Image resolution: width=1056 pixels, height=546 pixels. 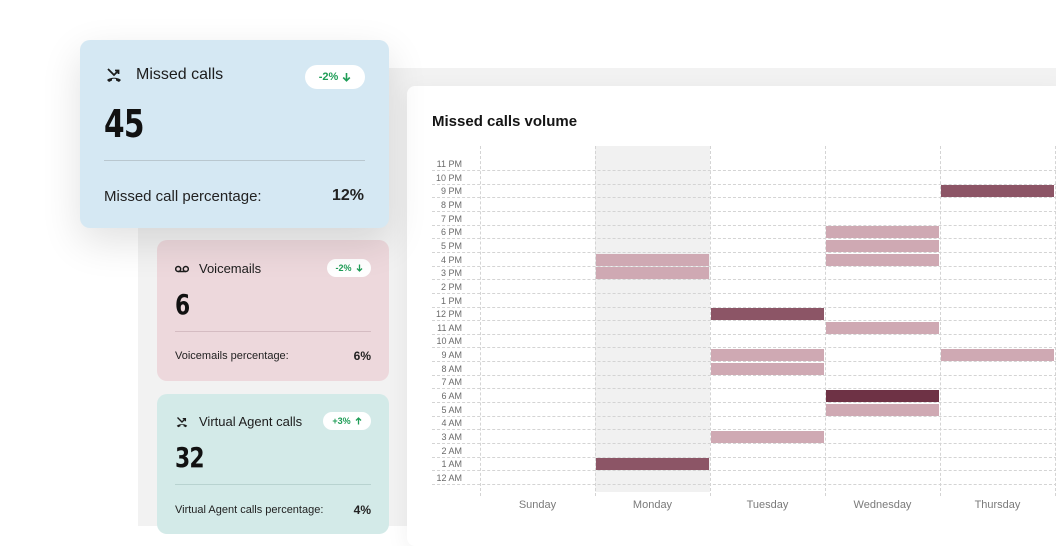 What do you see at coordinates (451, 301) in the screenshot?
I see `hour-tick-label: 1 PM` at bounding box center [451, 301].